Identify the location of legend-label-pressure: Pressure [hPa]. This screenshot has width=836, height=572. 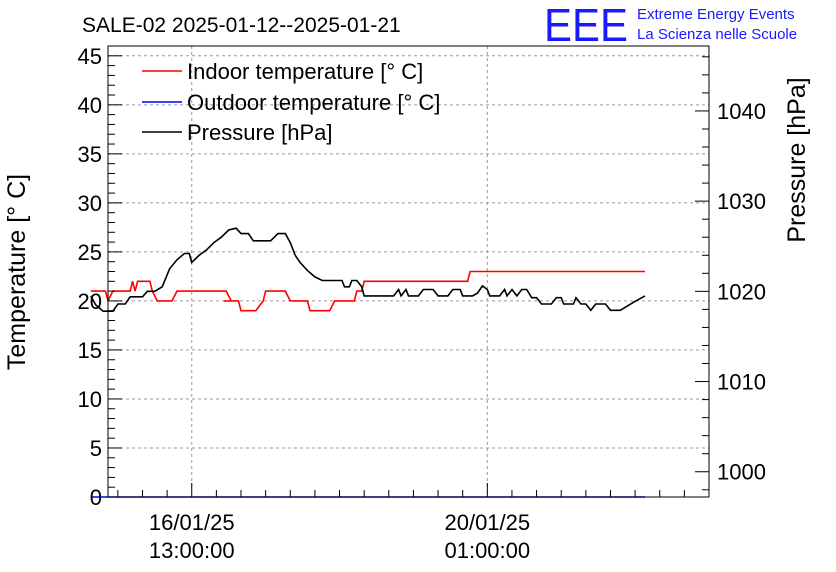
(260, 132).